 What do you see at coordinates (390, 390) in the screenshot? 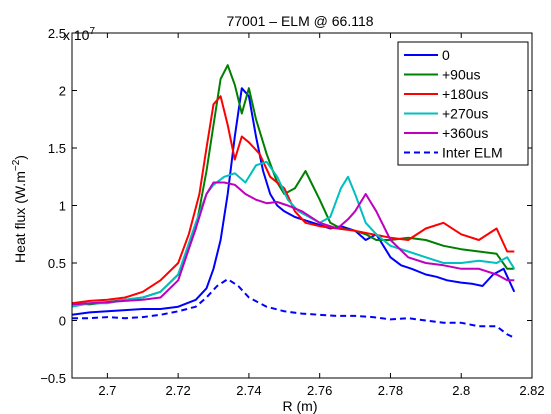
I see `x-tick-label: 2.78` at bounding box center [390, 390].